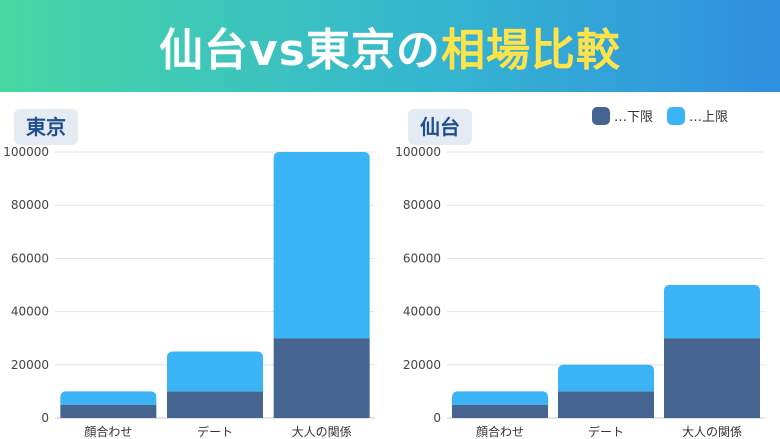  I want to click on sendai-x-tick-label: 大人の関係, so click(712, 432).